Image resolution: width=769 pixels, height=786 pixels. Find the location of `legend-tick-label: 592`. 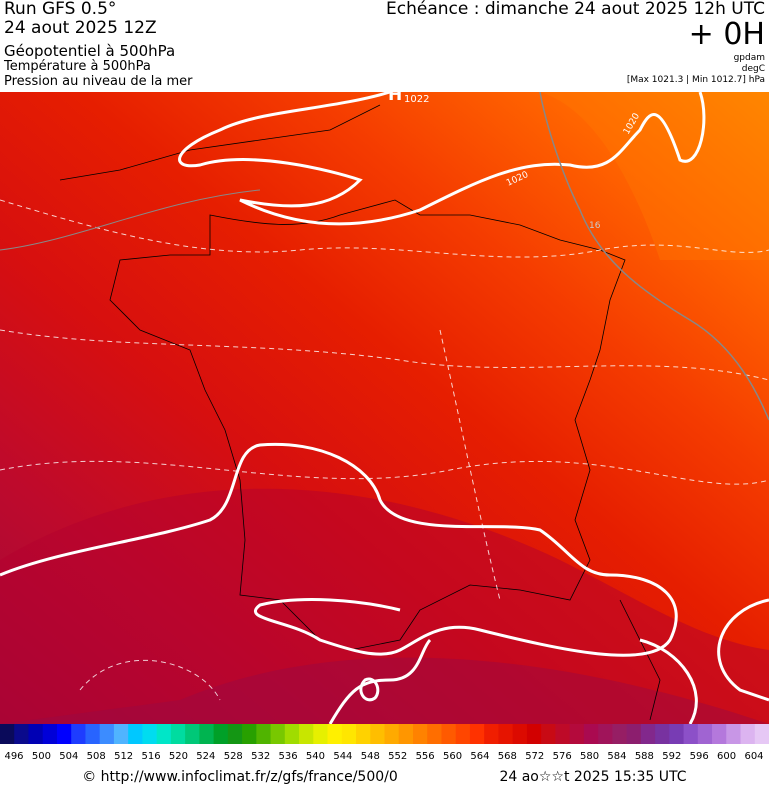

legend-tick-label: 592 is located at coordinates (671, 756).